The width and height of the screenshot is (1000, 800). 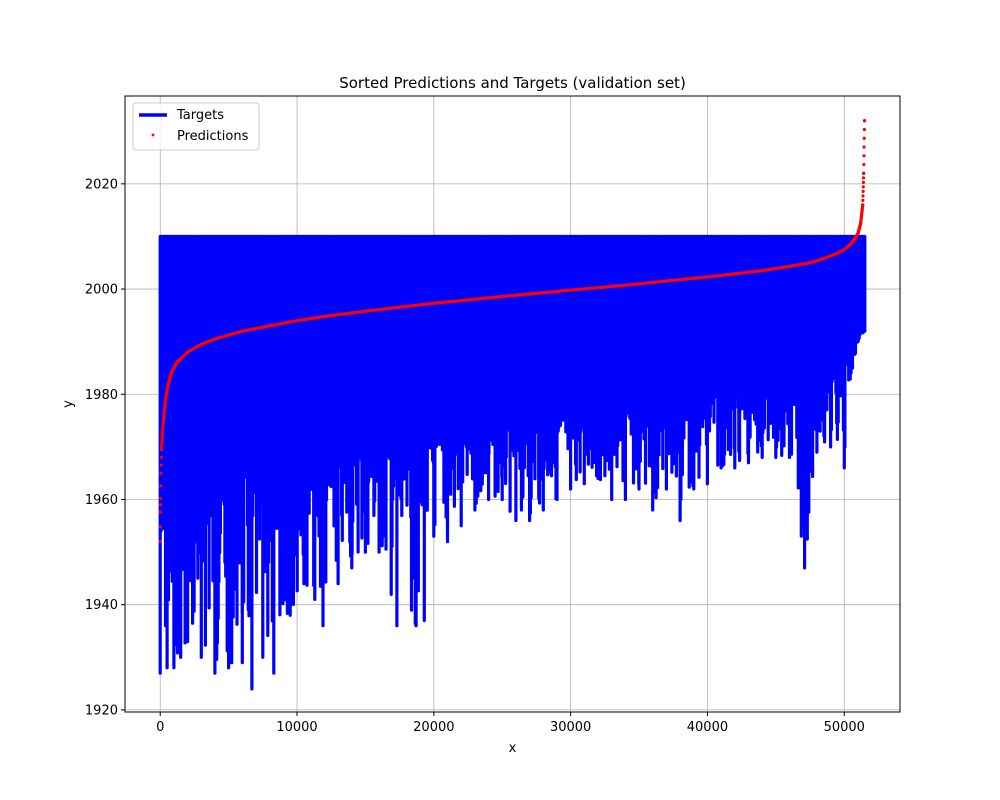 I want to click on x-tick-label: 30000, so click(x=570, y=727).